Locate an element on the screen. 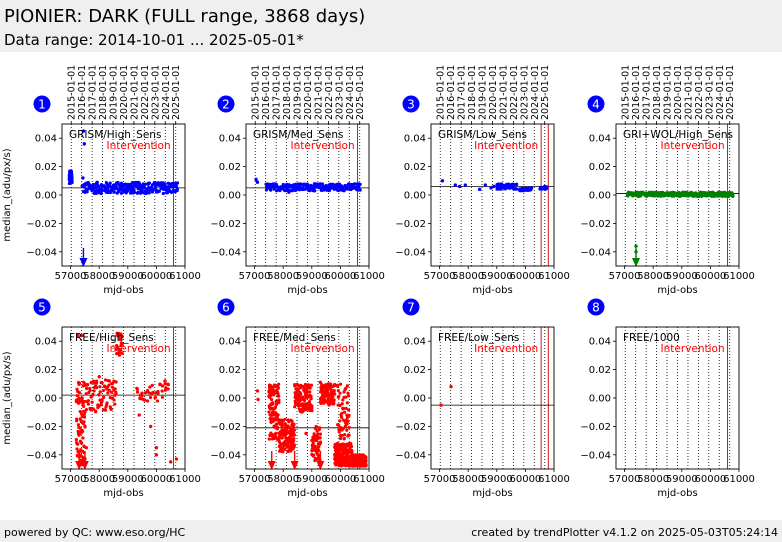  intervention-annotation: Intervention is located at coordinates (693, 146).